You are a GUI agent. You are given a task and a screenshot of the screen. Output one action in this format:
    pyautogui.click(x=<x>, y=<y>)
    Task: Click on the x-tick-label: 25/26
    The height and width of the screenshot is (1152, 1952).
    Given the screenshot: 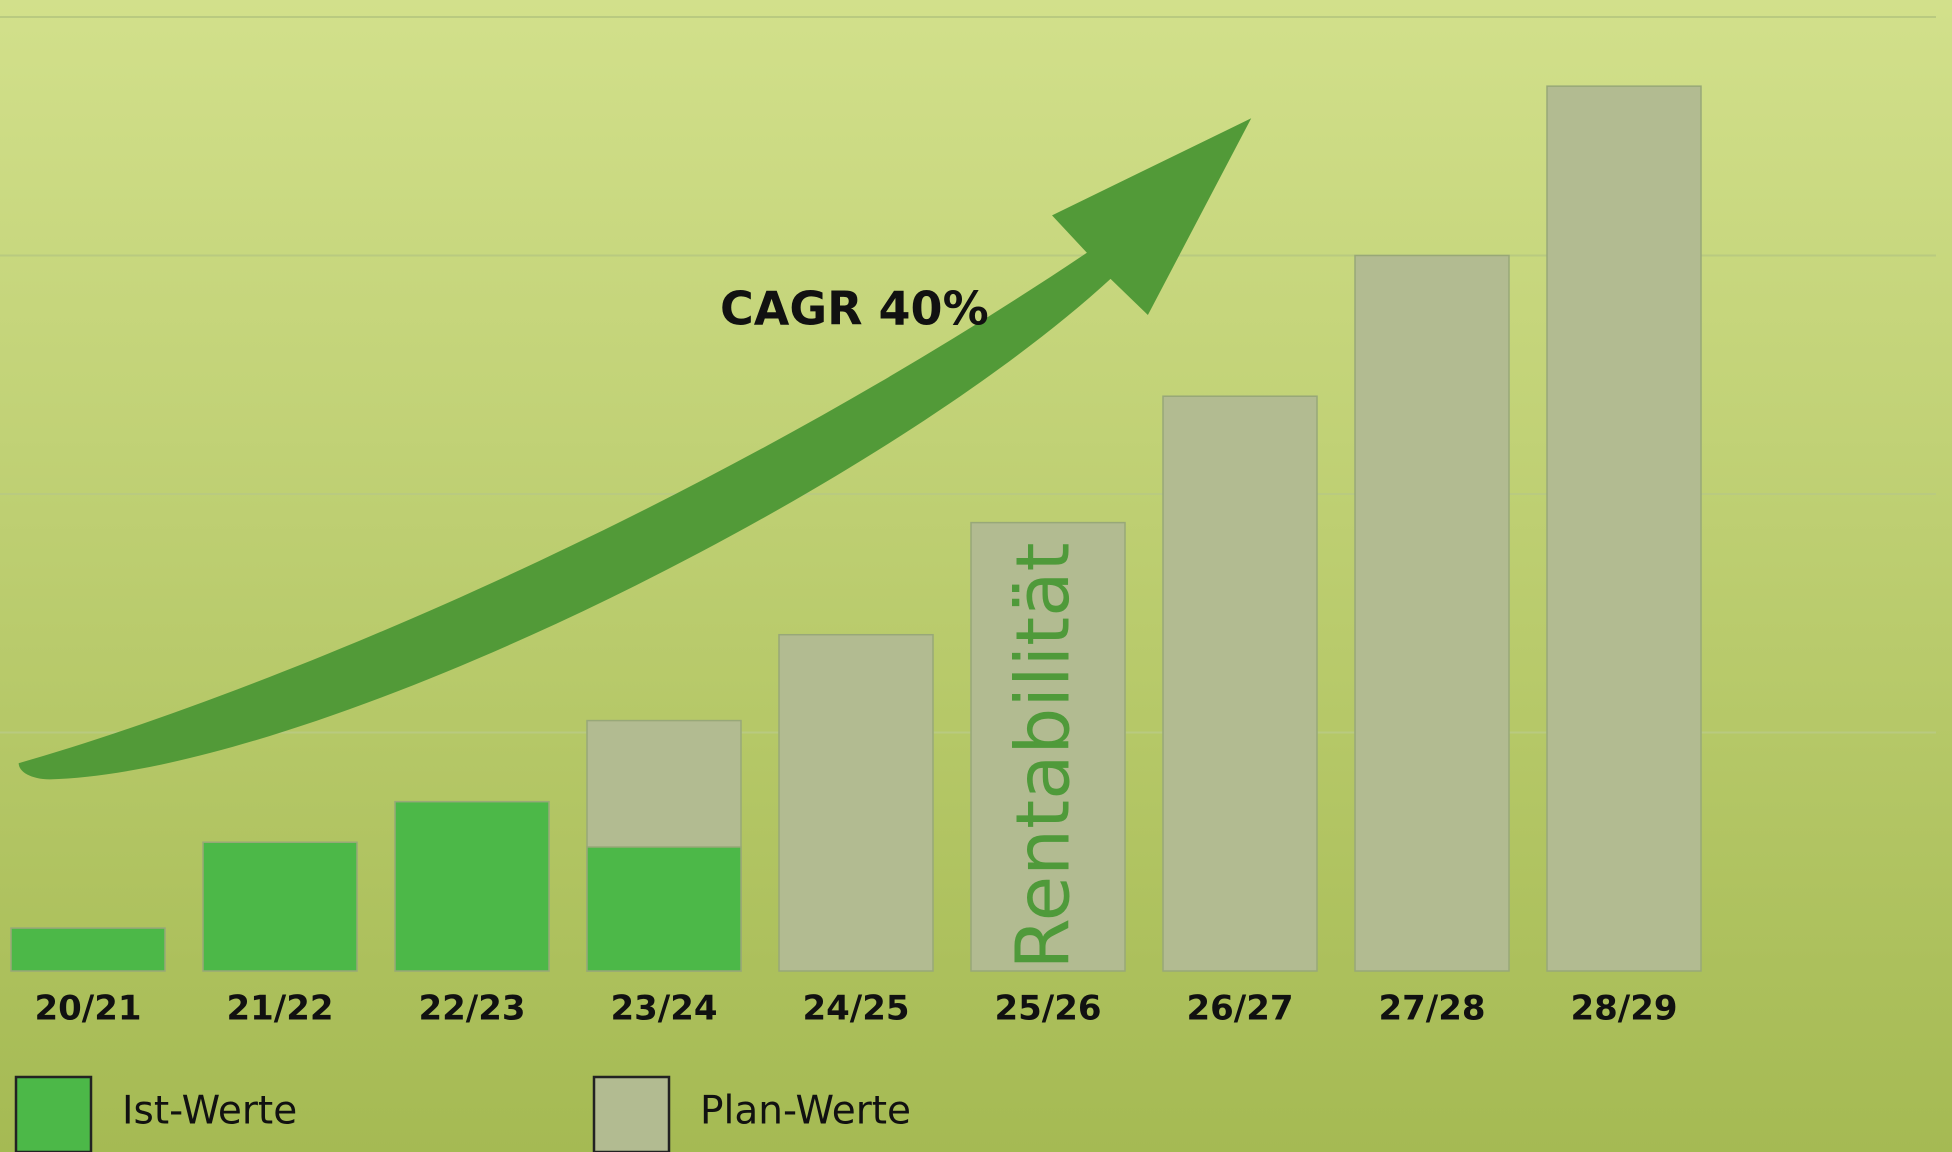 What is the action you would take?
    pyautogui.click(x=1047, y=1009)
    